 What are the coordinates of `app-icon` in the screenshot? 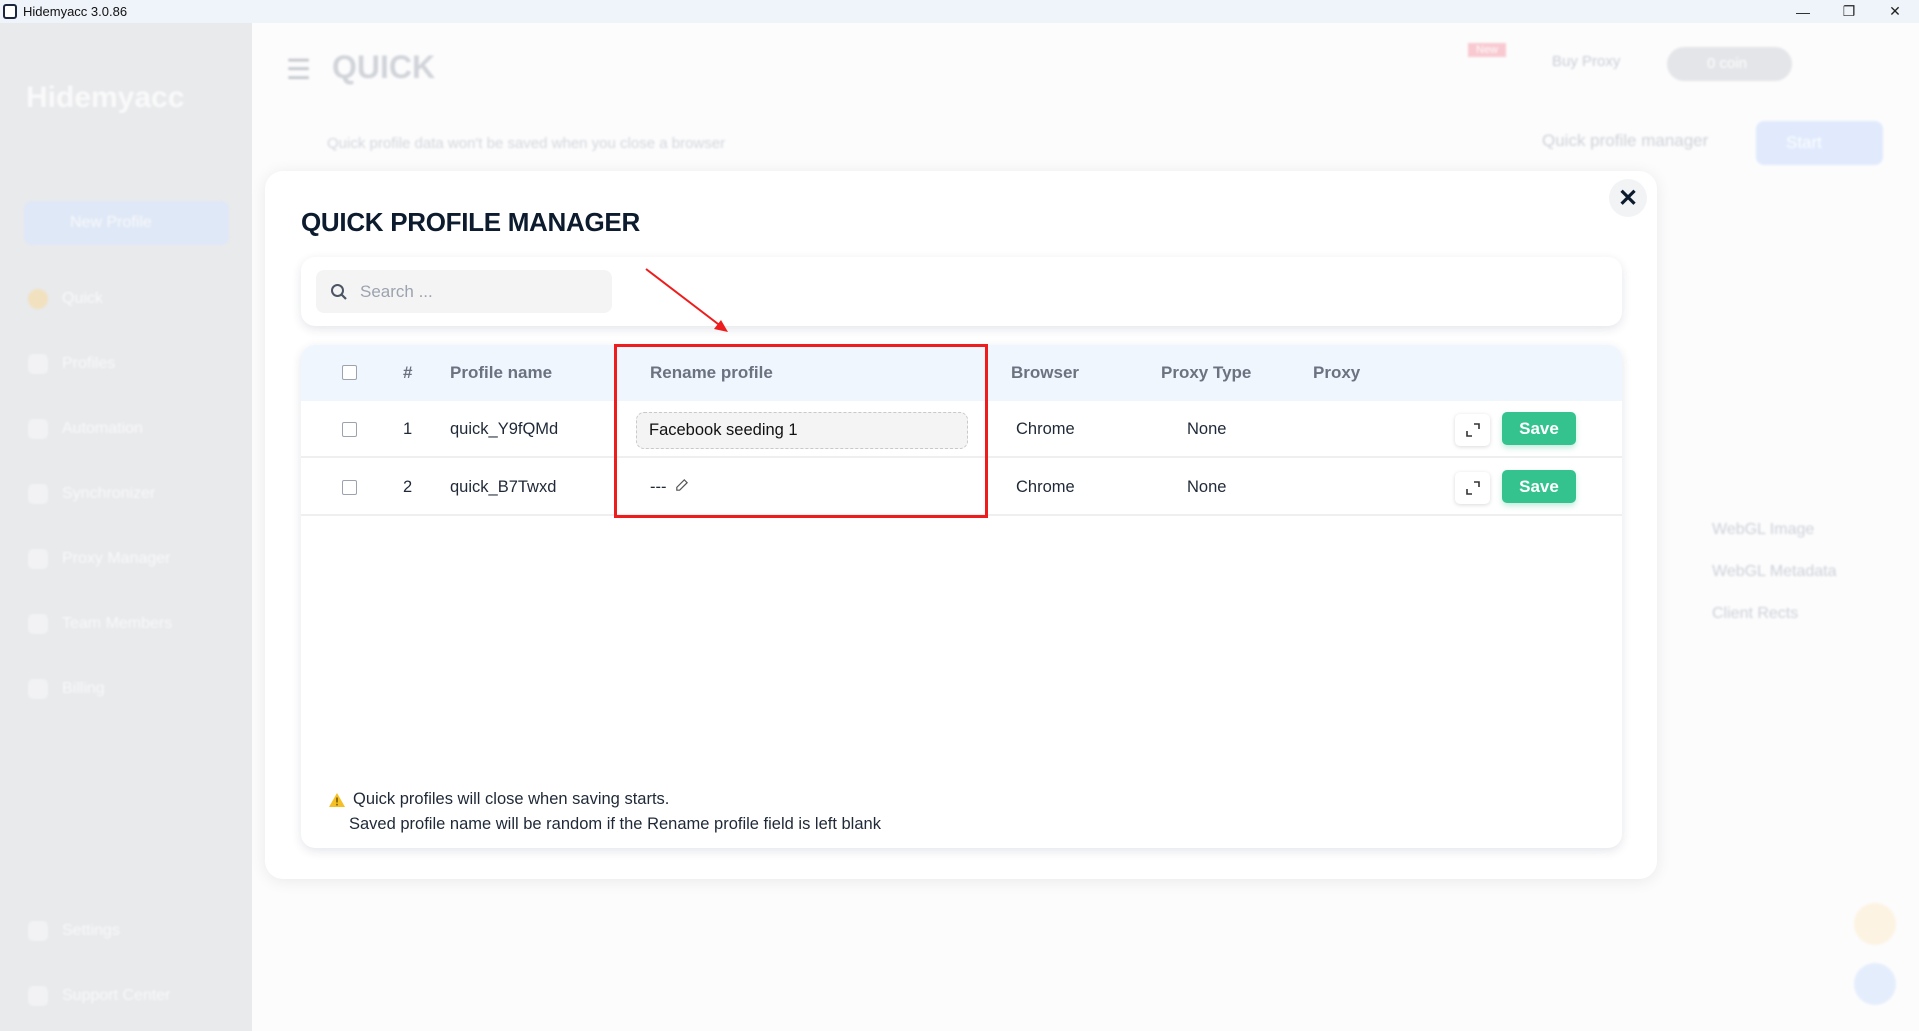 It's located at (10, 11).